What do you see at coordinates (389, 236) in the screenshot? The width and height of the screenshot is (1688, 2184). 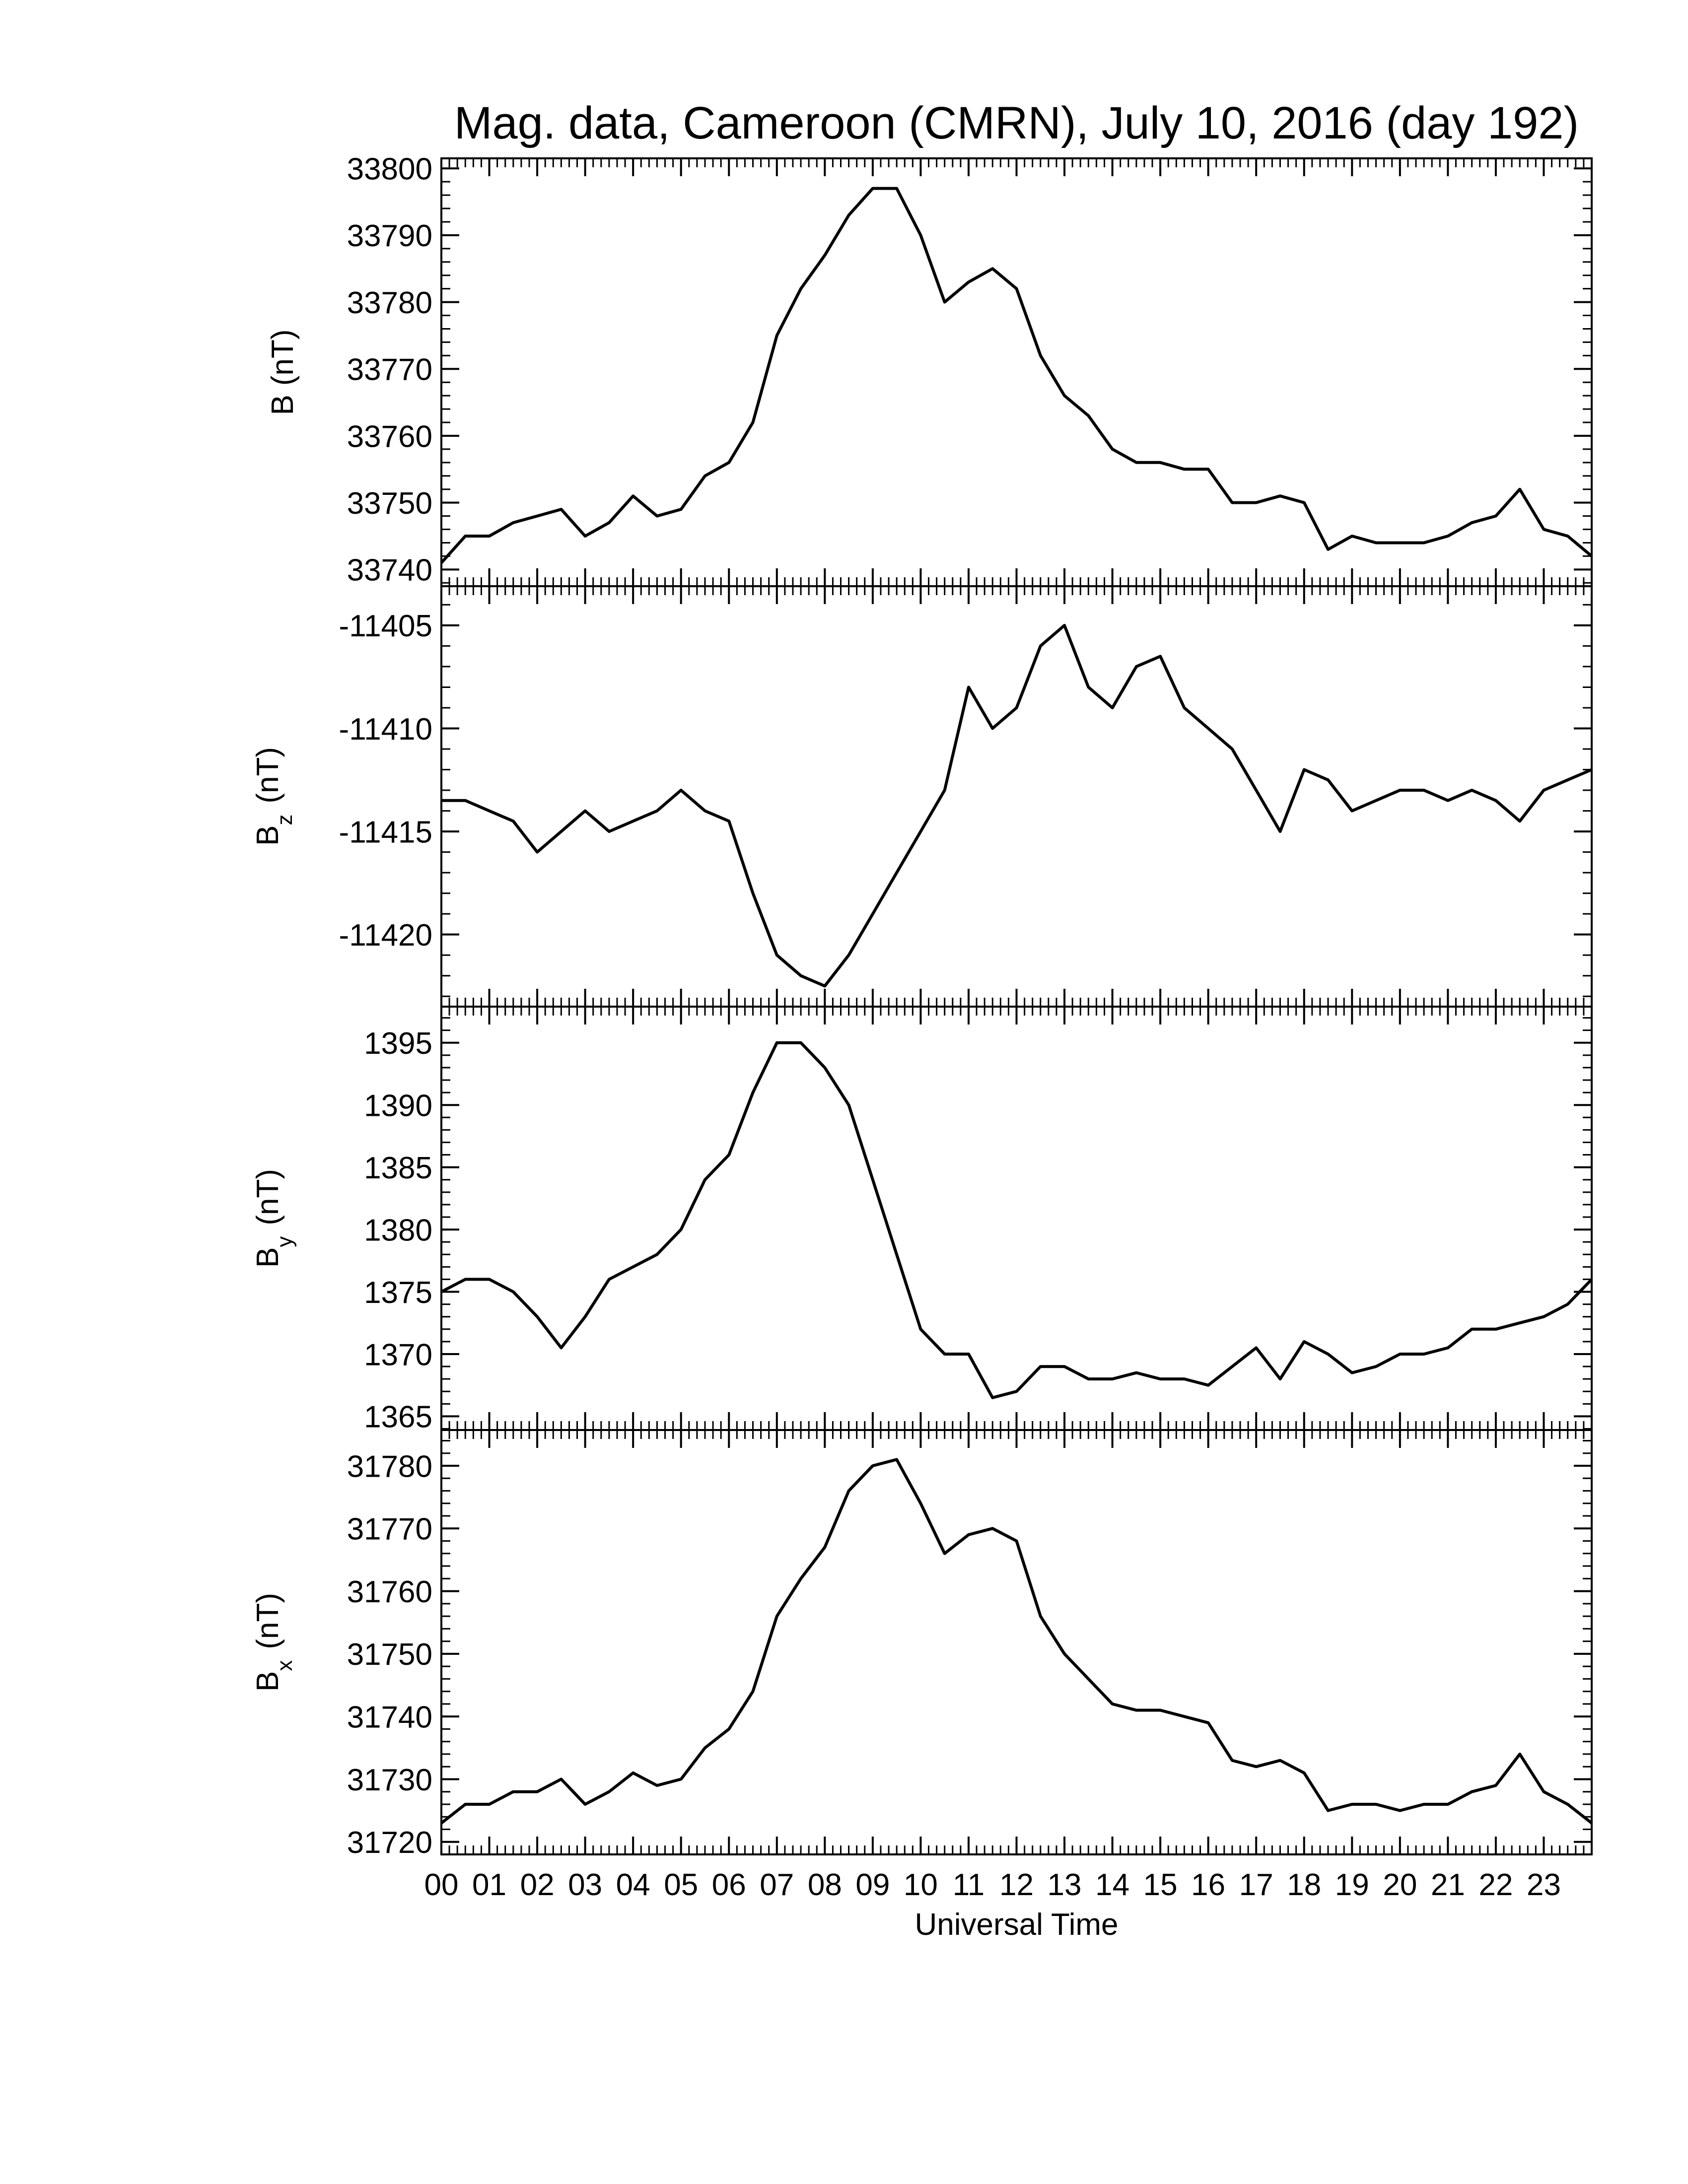 I see `y-tick-label: 33790` at bounding box center [389, 236].